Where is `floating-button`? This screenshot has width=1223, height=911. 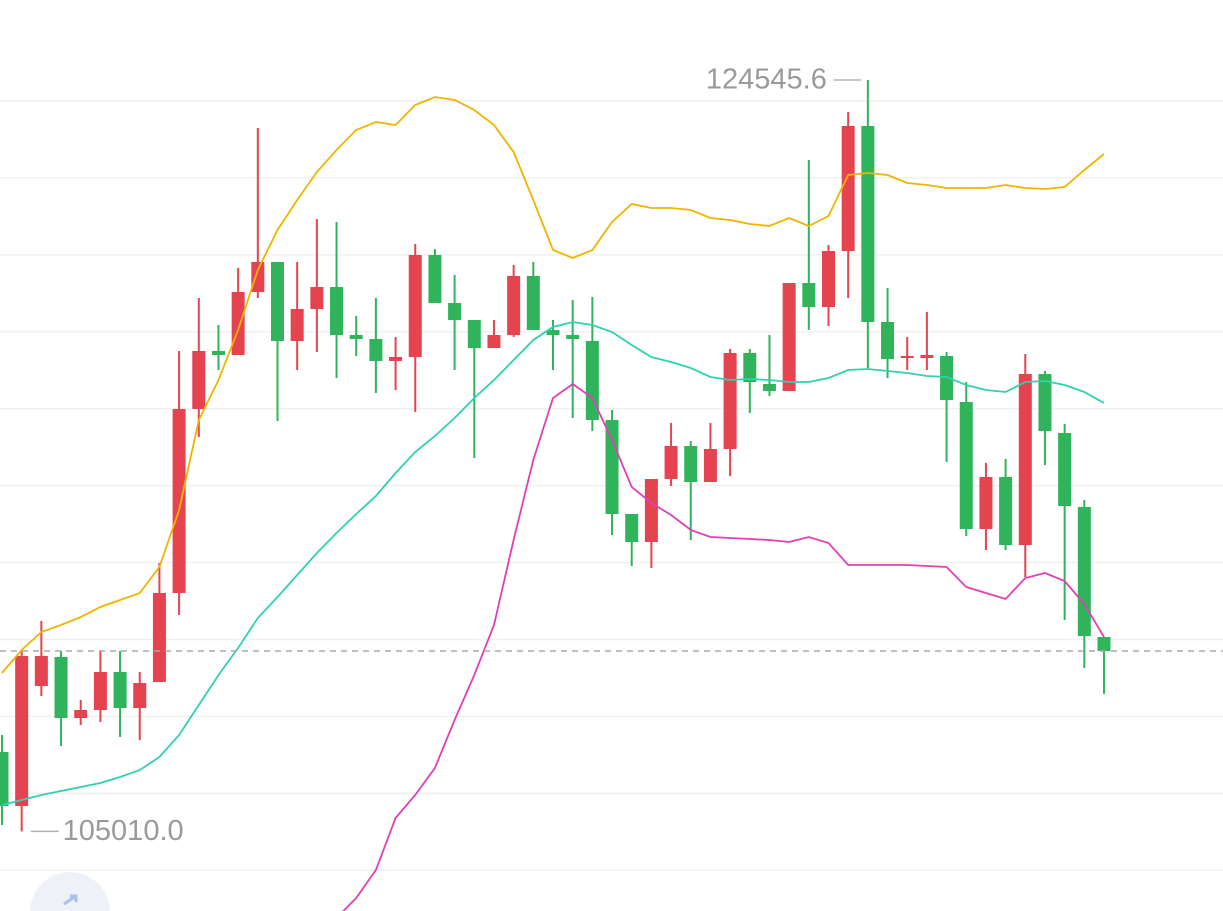
floating-button is located at coordinates (70, 891).